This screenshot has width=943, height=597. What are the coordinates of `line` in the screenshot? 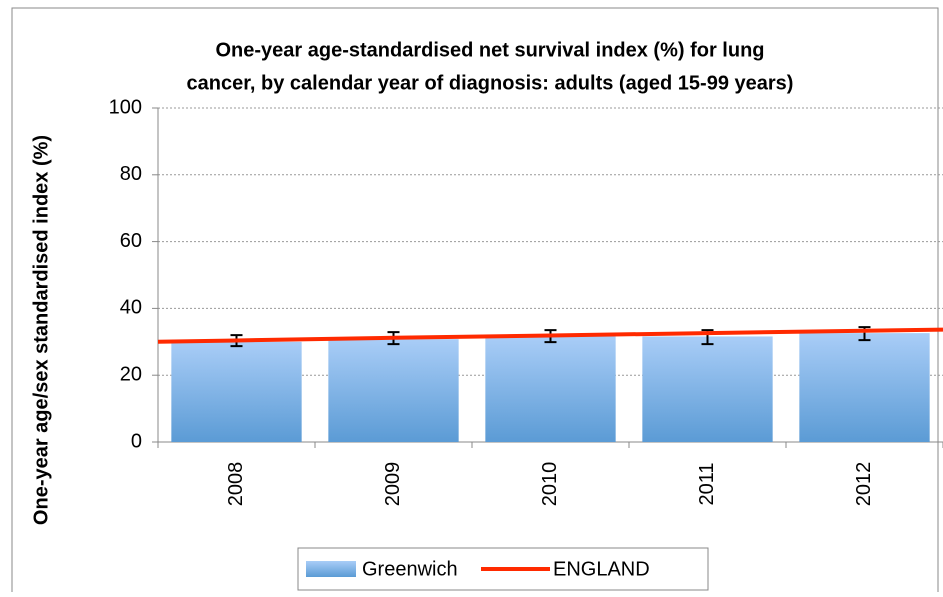 It's located at (550, 335).